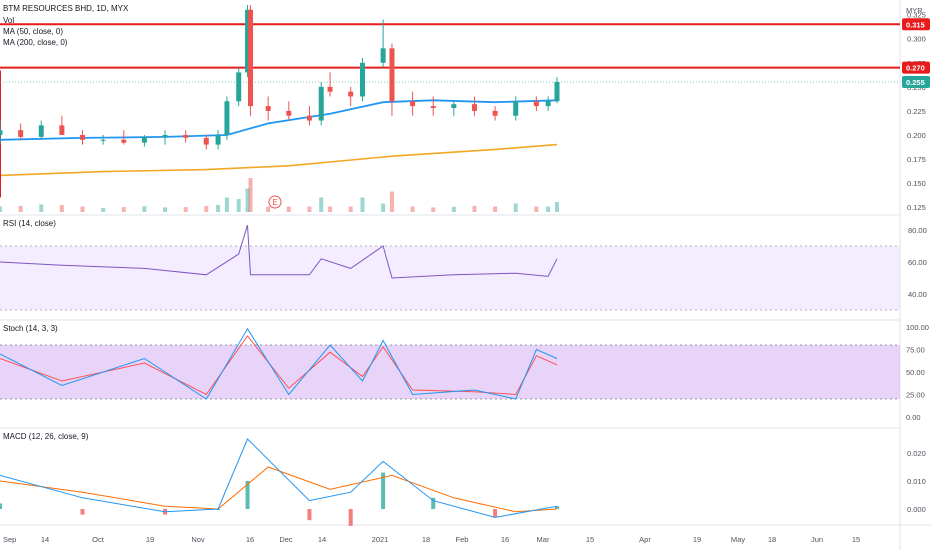 Image resolution: width=932 pixels, height=550 pixels. I want to click on svg-text: 0.270, so click(915, 68).